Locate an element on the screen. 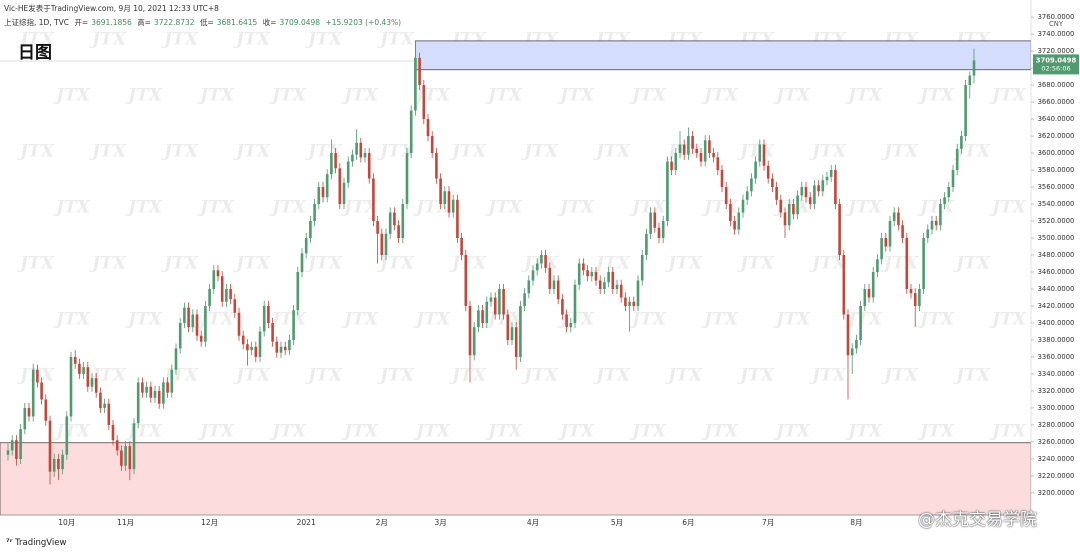 Image resolution: width=1080 pixels, height=554 pixels. y-tick-label: 3600.0000 is located at coordinates (1056, 153).